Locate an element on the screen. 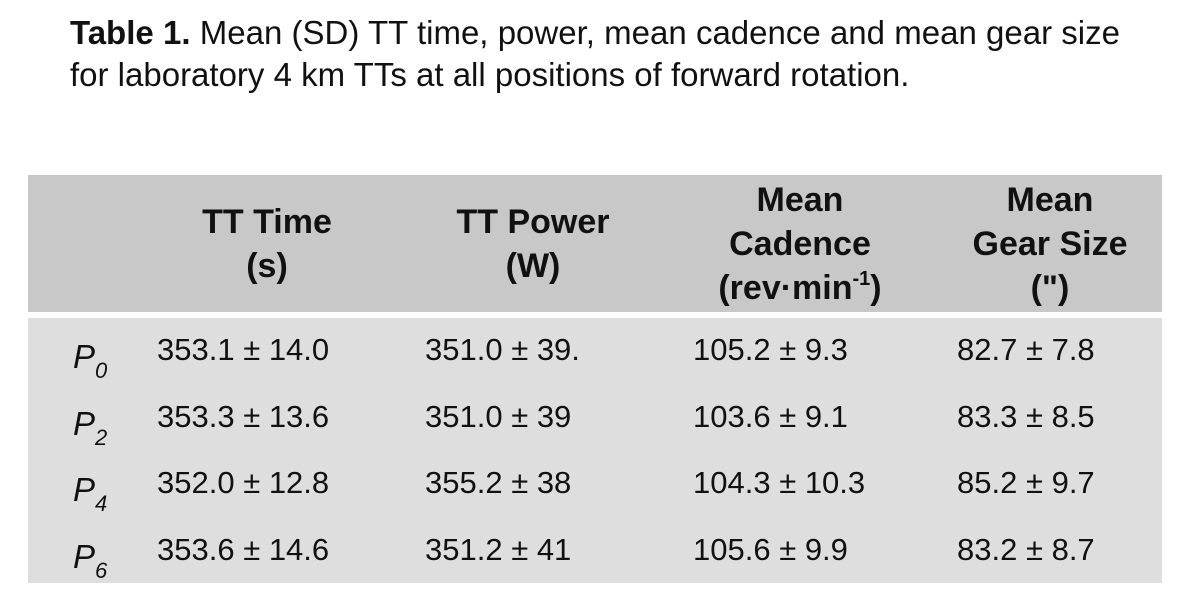 Image resolution: width=1200 pixels, height=595 pixels. cell: 85.2 ± 9.7 is located at coordinates (1026, 482).